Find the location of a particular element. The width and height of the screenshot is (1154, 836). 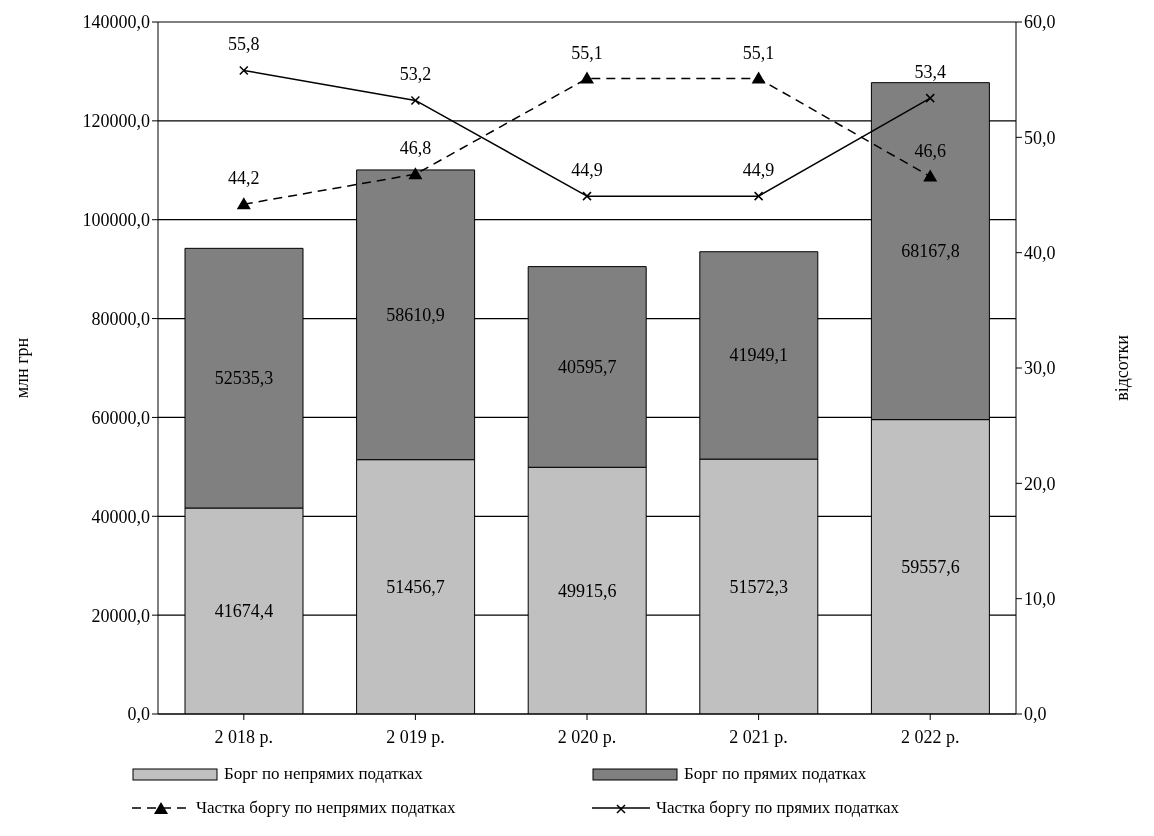

x-tick-label: 2 022 р. is located at coordinates (930, 736).